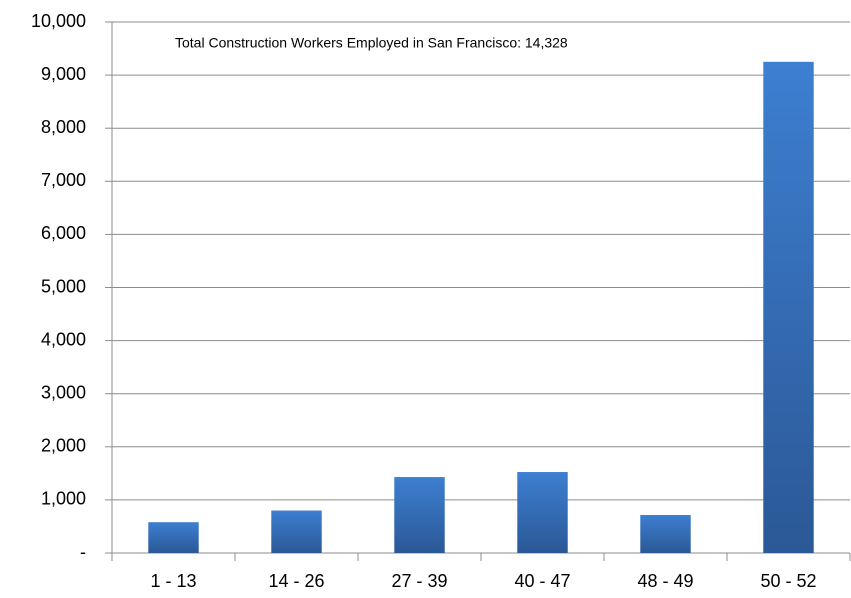 Image resolution: width=851 pixels, height=598 pixels. Describe the element at coordinates (63, 286) in the screenshot. I see `y-tick-label: 5,000` at that location.